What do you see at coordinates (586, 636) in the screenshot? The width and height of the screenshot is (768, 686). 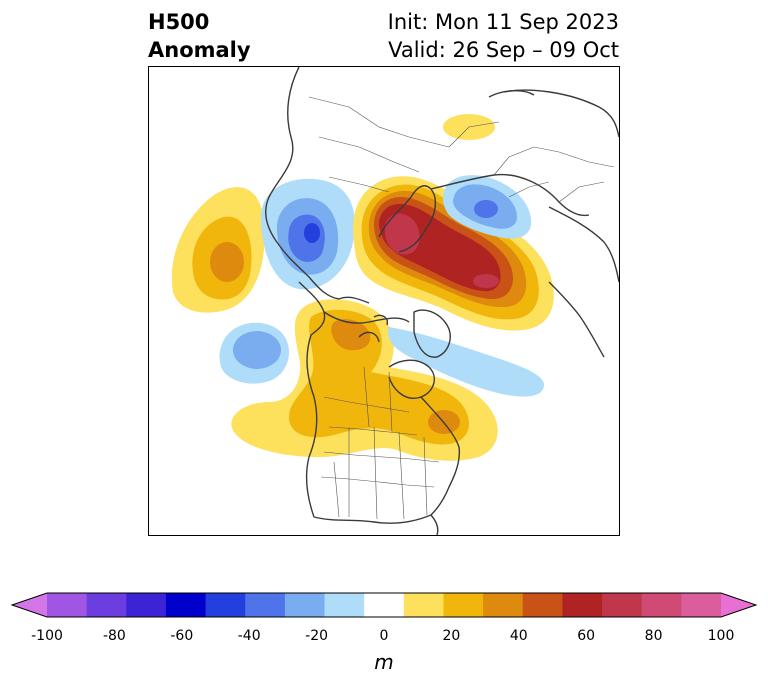 I see `colorbar-tick-label: 60` at bounding box center [586, 636].